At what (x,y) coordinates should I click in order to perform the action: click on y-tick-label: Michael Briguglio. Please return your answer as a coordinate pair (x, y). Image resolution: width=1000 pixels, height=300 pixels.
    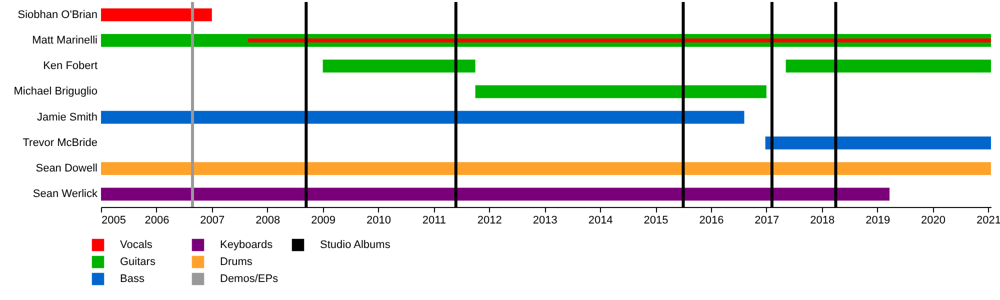
    Looking at the image, I should click on (56, 92).